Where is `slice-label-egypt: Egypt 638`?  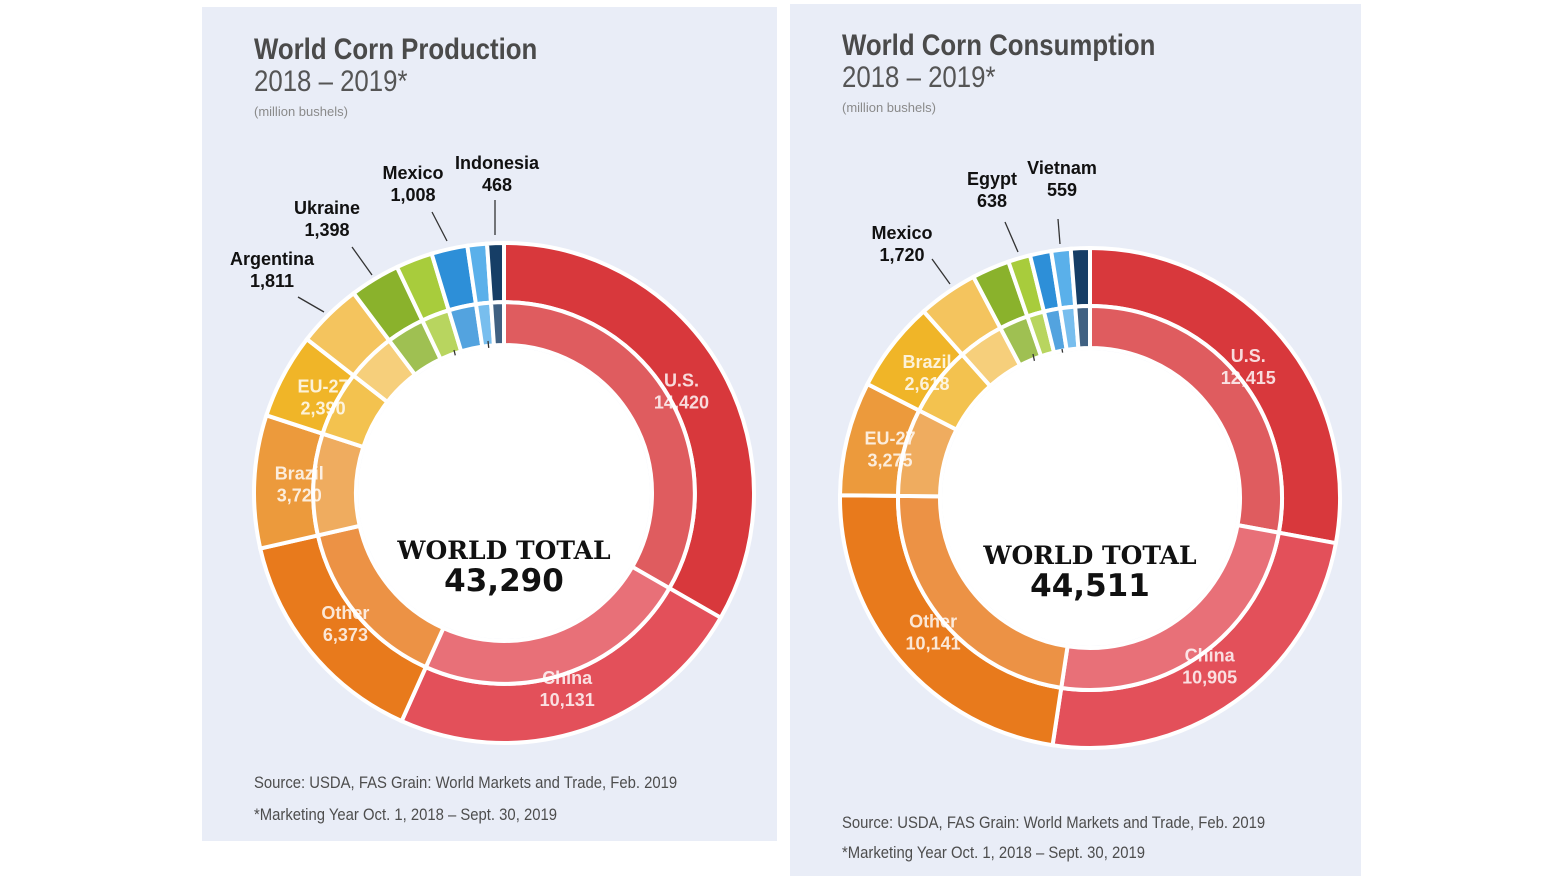 slice-label-egypt: Egypt 638 is located at coordinates (992, 190).